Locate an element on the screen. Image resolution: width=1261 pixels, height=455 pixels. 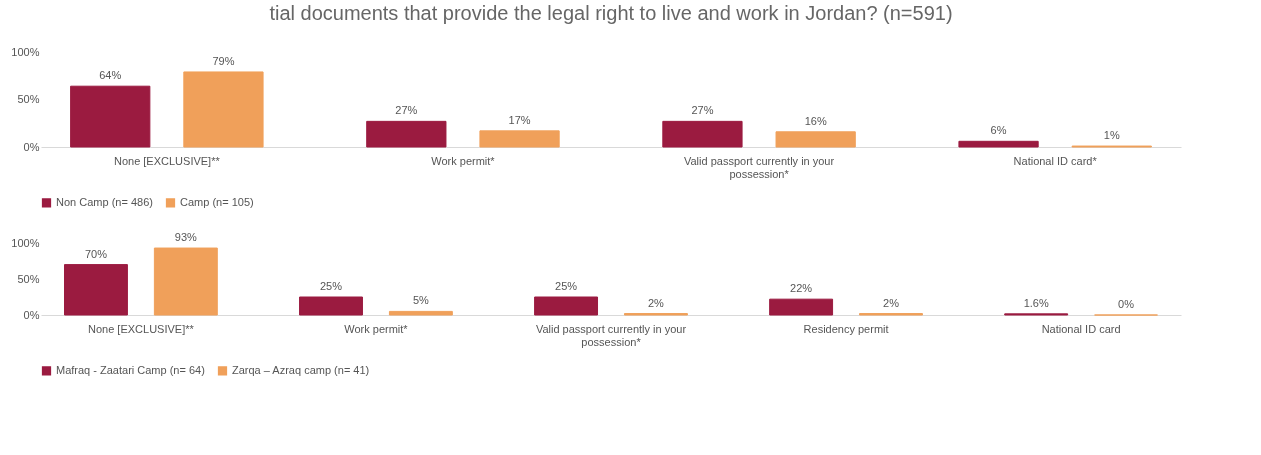
legend-label: Camp (n= 105) is located at coordinates (217, 201).